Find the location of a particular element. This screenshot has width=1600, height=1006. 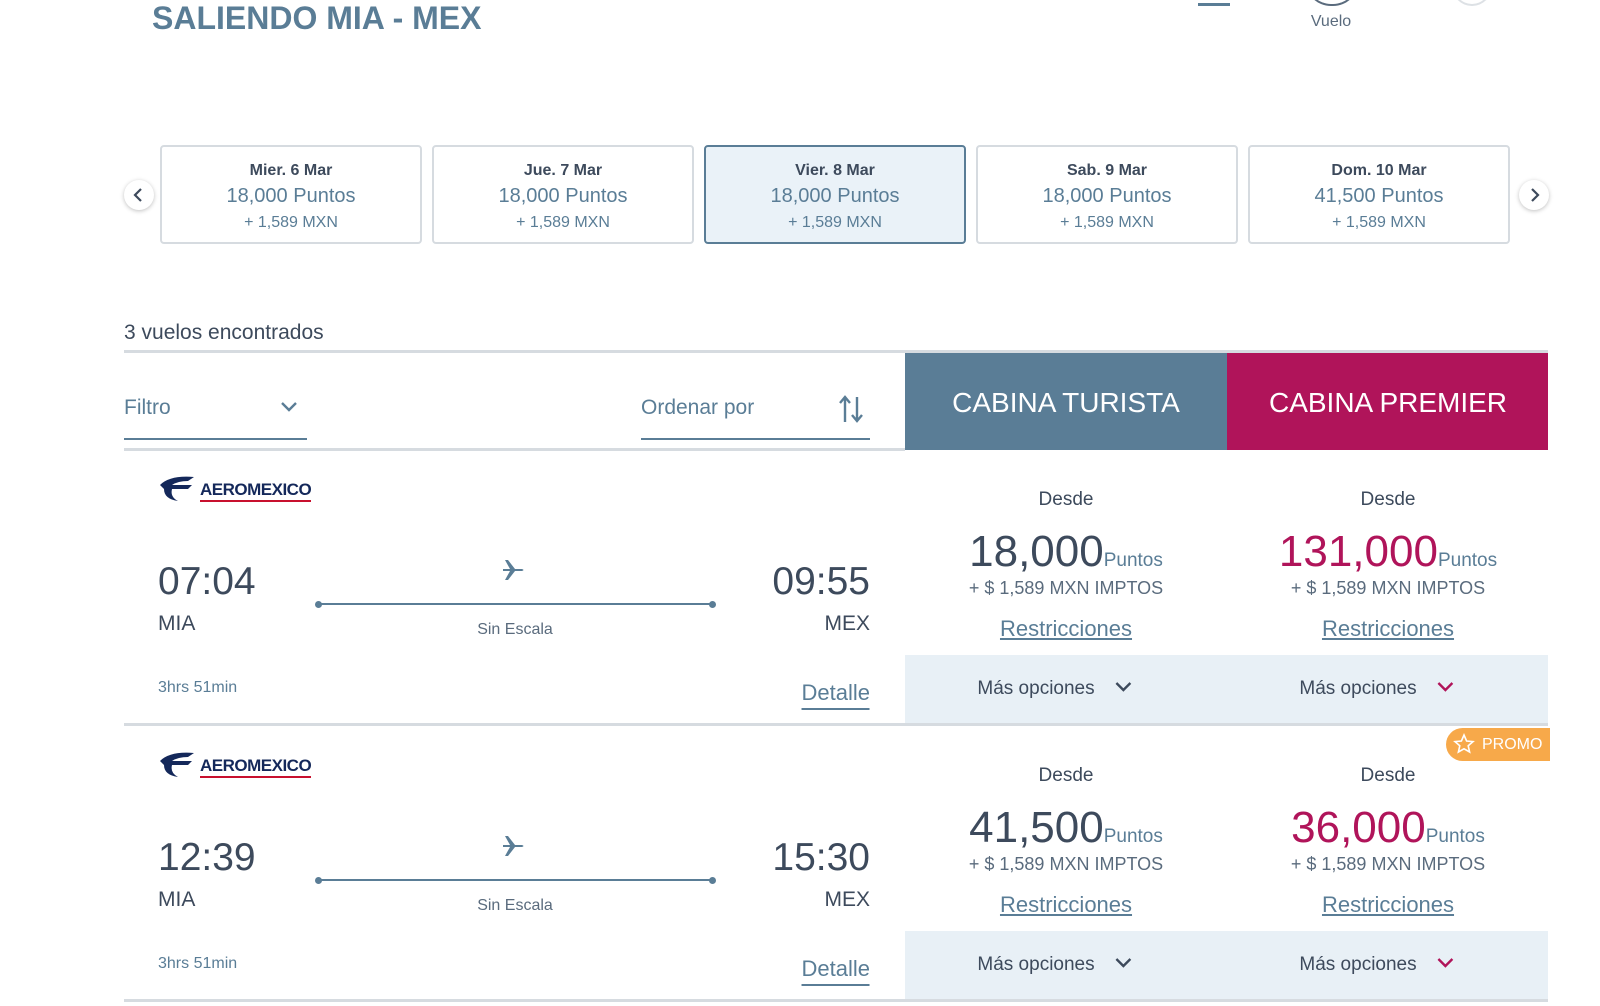

fare-price: 36,000Puntos is located at coordinates (1388, 828).